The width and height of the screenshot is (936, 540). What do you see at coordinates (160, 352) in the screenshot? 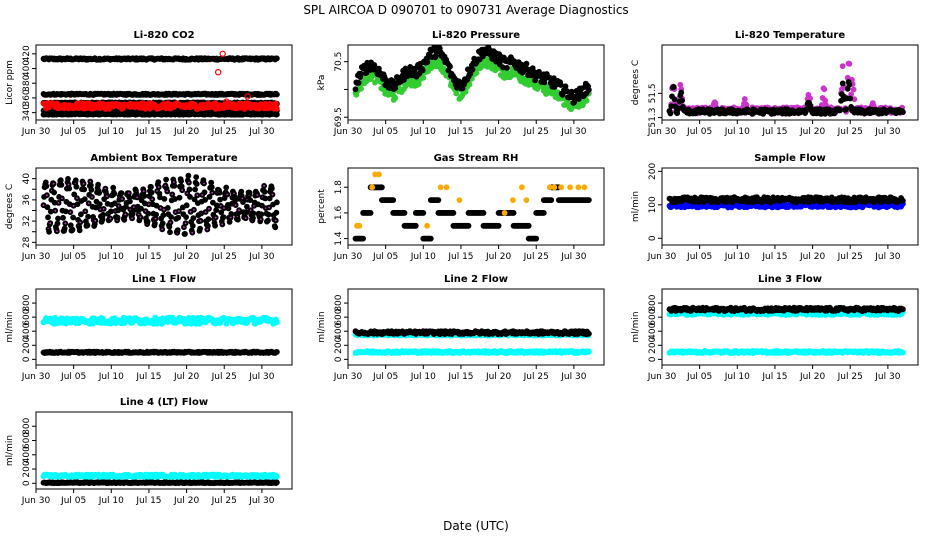
I see `line1-series-black` at bounding box center [160, 352].